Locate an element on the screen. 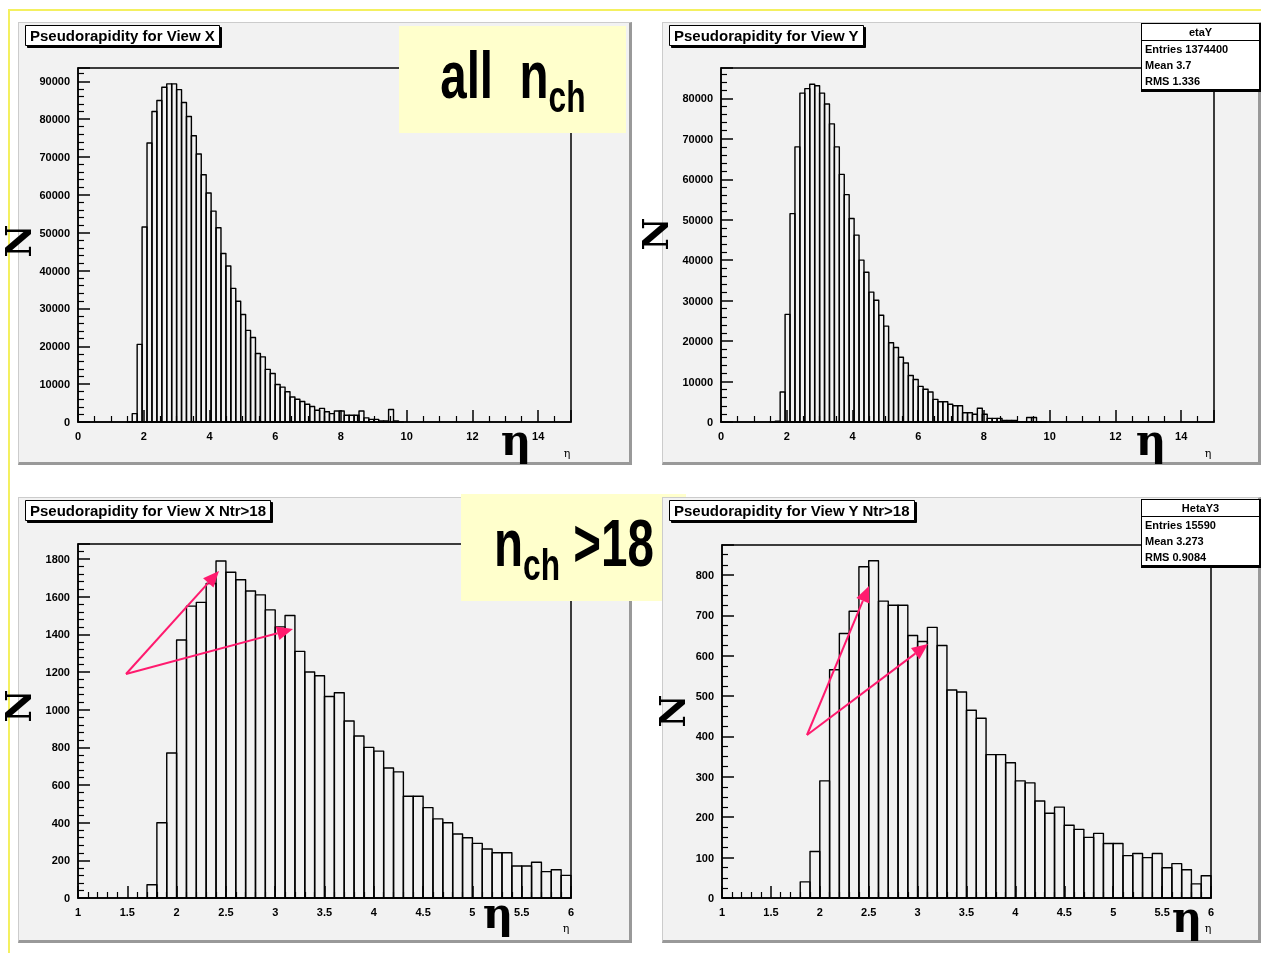  y-tick-label: 300 is located at coordinates (704, 776).